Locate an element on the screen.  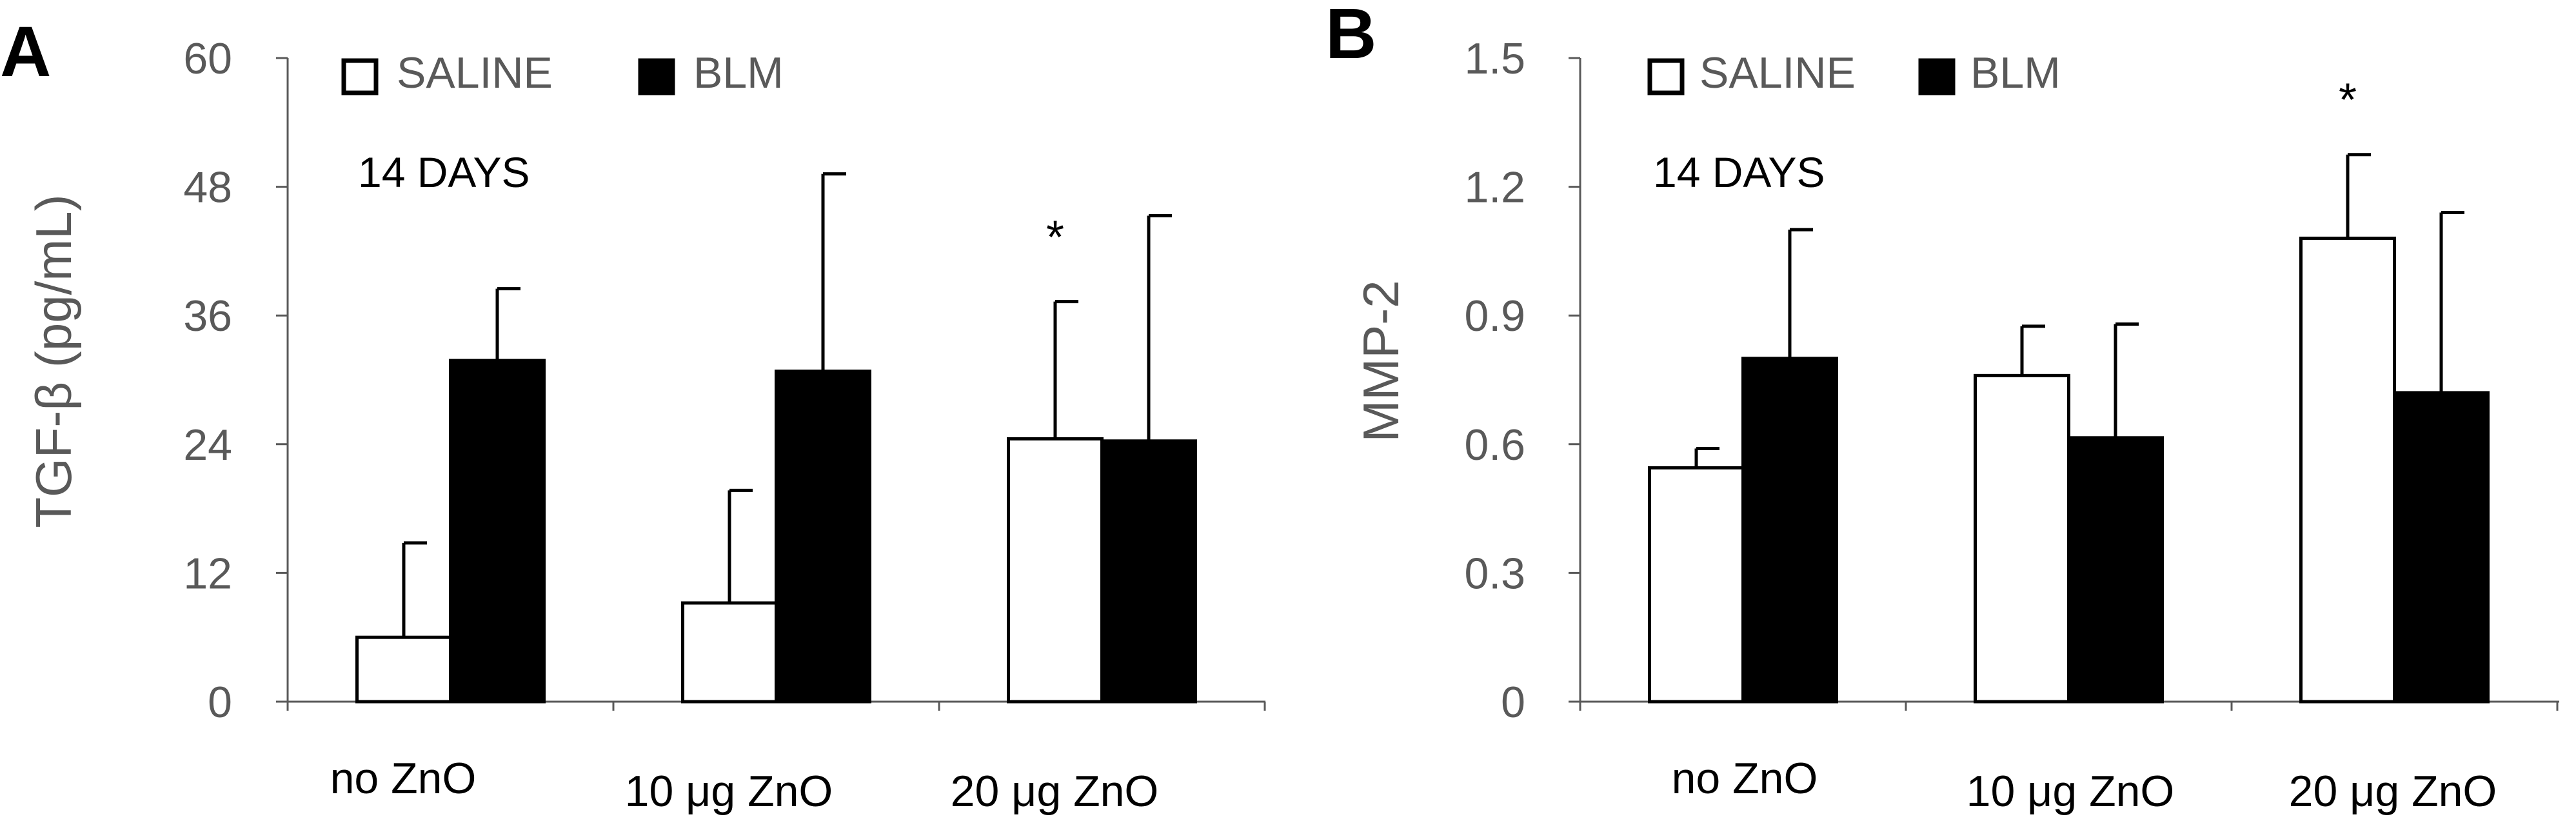
panel-letter: A is located at coordinates (26, 52).